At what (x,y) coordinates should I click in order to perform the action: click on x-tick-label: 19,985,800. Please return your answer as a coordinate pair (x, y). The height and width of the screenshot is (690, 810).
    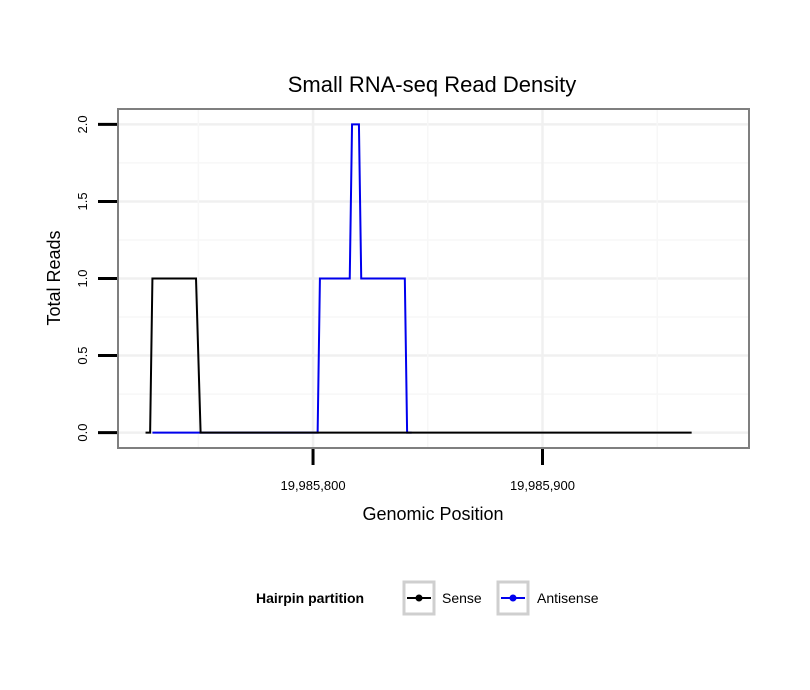
    Looking at the image, I should click on (312, 485).